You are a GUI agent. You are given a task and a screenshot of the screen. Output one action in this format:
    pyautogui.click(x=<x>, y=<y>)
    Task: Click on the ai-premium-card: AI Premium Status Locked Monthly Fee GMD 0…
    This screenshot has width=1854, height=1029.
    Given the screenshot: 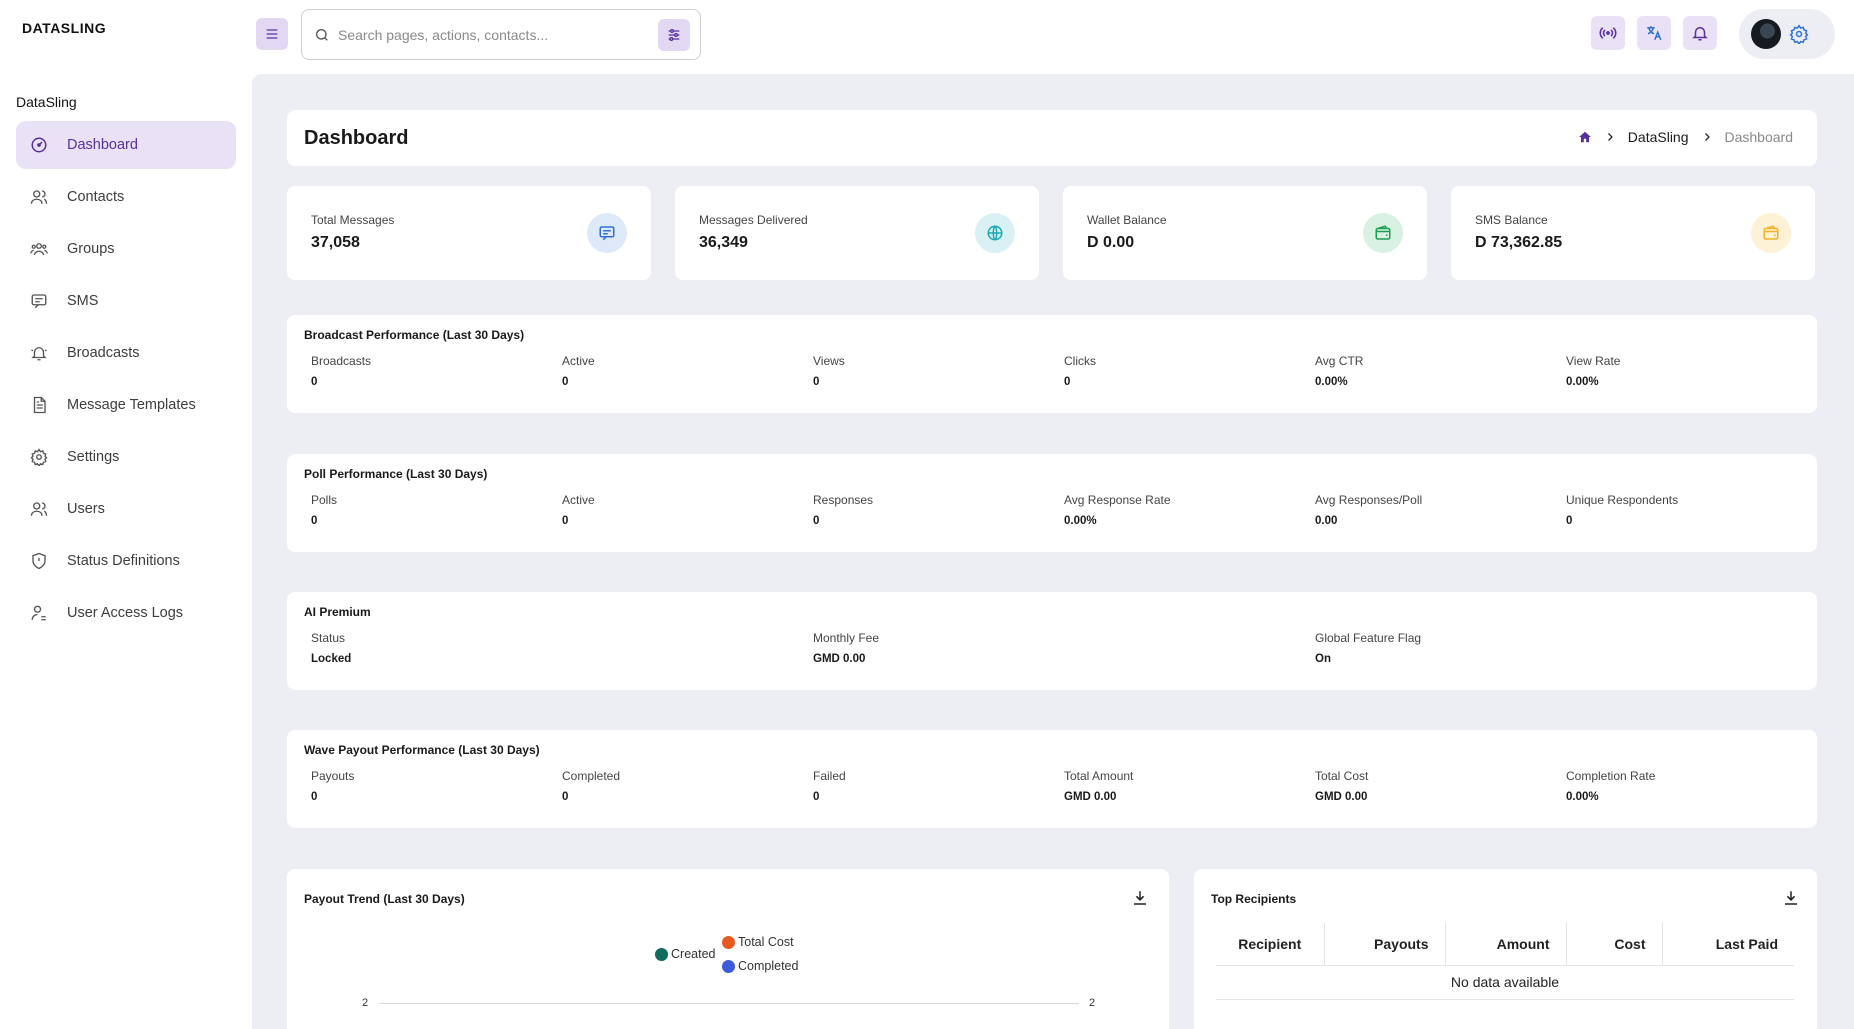 What is the action you would take?
    pyautogui.click(x=1052, y=641)
    